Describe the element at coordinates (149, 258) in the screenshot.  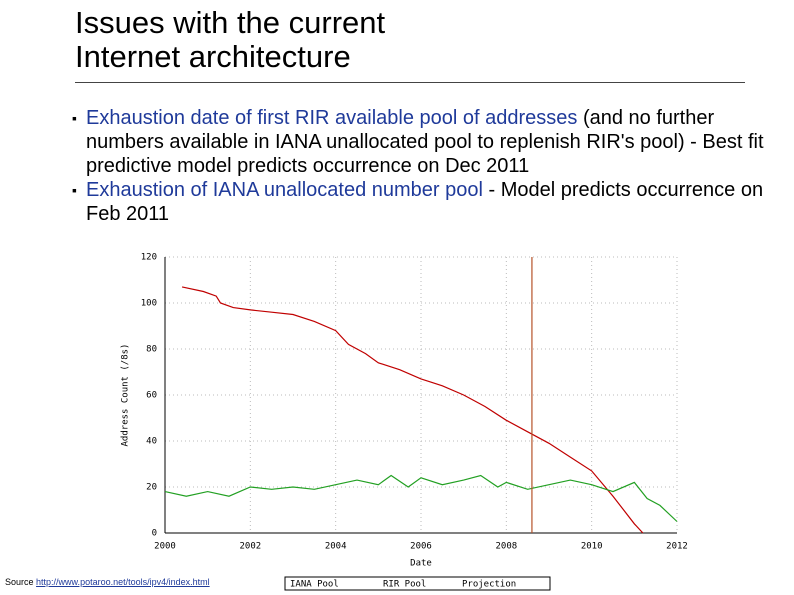
I see `y-tick-label: 120` at that location.